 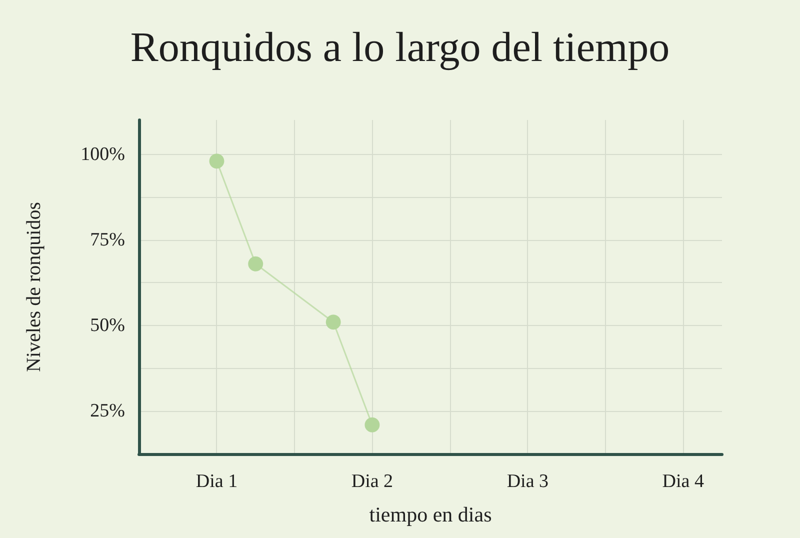 What do you see at coordinates (683, 481) in the screenshot?
I see `x-tick-label: Dia 4` at bounding box center [683, 481].